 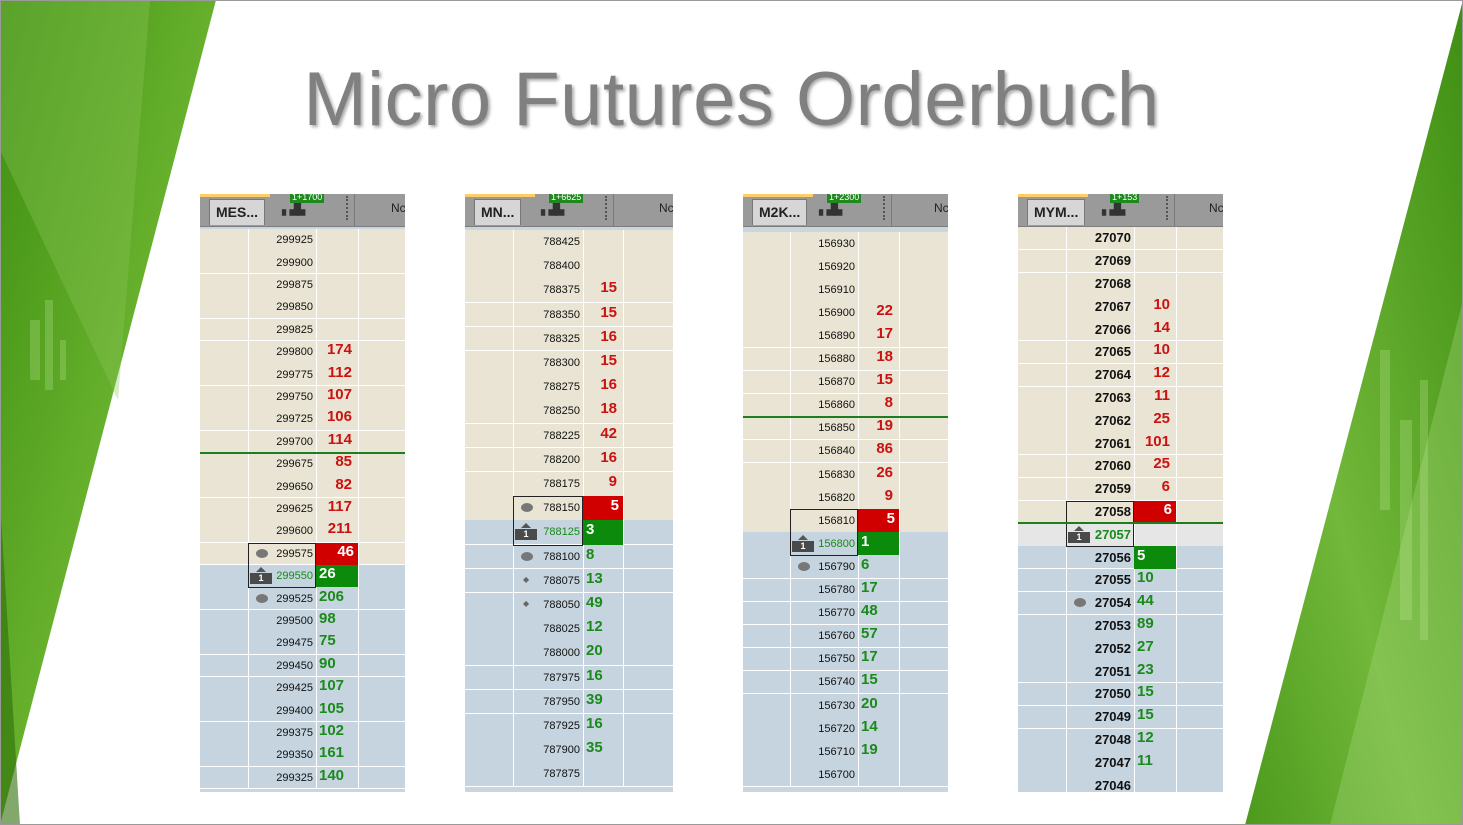 What do you see at coordinates (569, 291) in the screenshot?
I see `ladder-row: 788375 15` at bounding box center [569, 291].